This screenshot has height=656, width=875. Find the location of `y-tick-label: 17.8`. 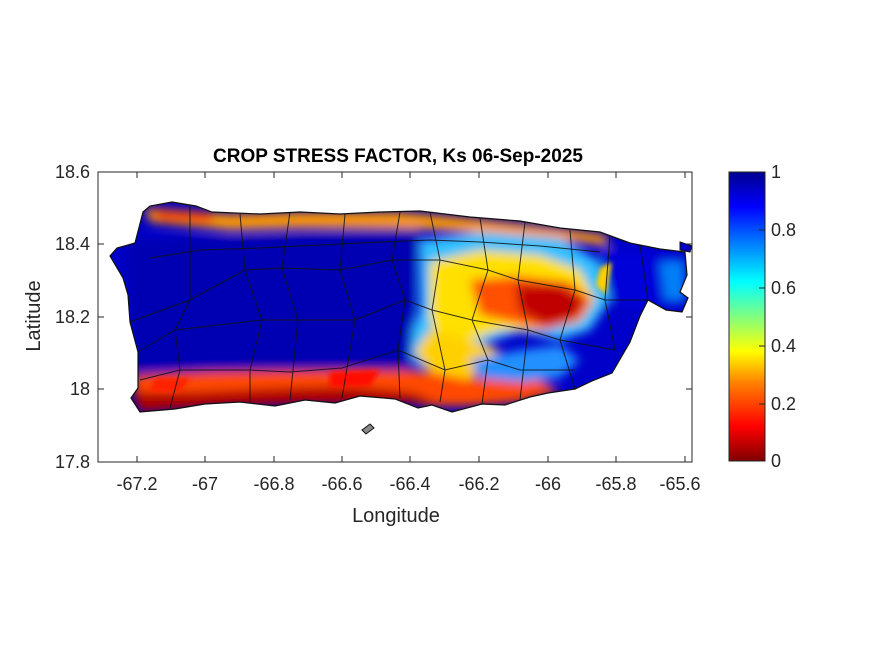

y-tick-label: 17.8 is located at coordinates (72, 462).